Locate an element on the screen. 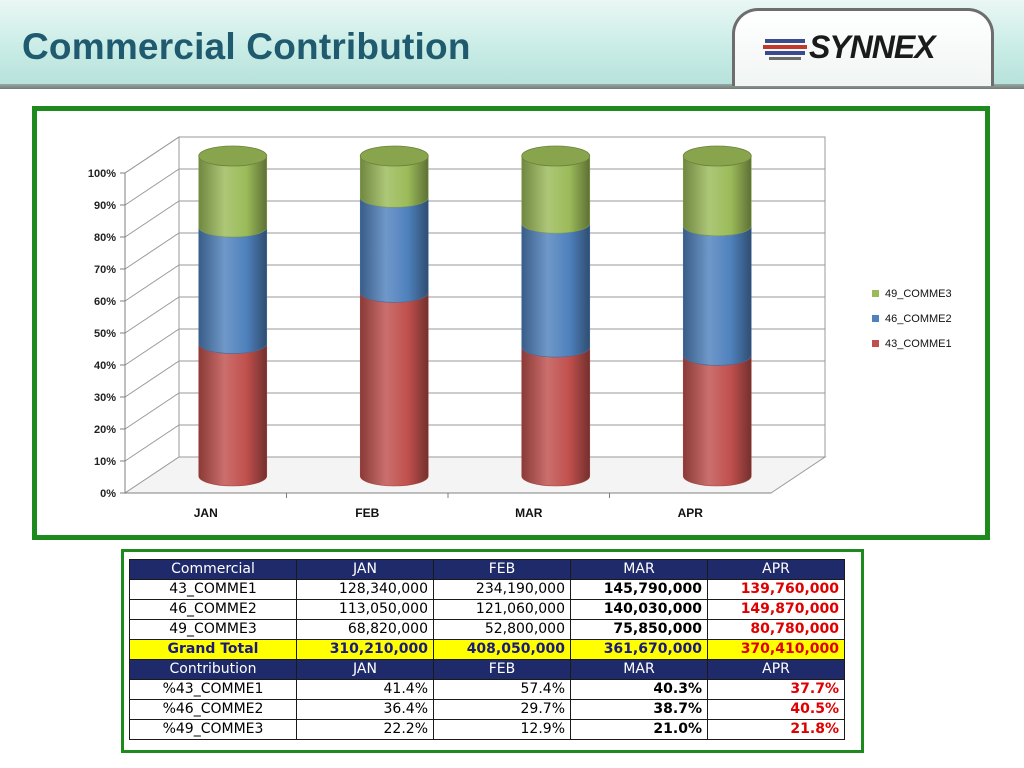 The image size is (1024, 768). logo-text: SYNNEX is located at coordinates (872, 47).